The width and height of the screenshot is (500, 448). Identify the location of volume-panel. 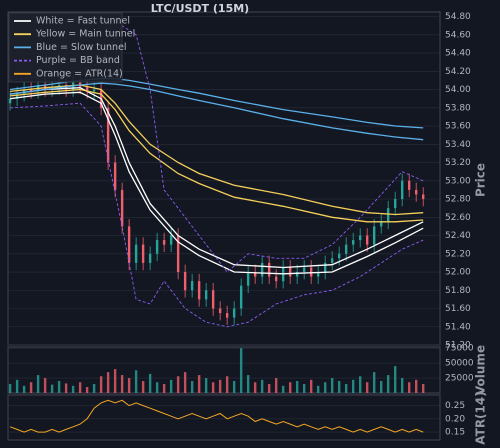
(224, 370).